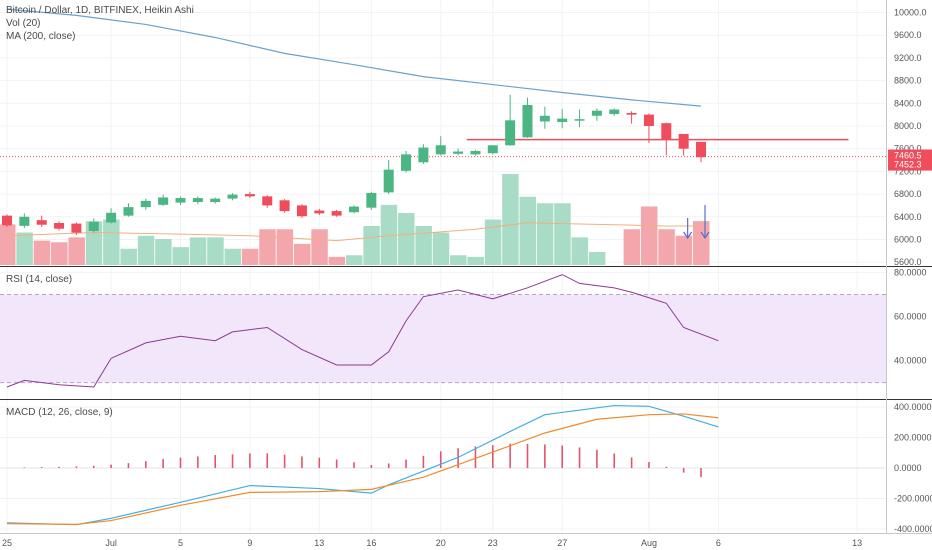  Describe the element at coordinates (908, 149) in the screenshot. I see `price-tick-label: 7600.0` at that location.